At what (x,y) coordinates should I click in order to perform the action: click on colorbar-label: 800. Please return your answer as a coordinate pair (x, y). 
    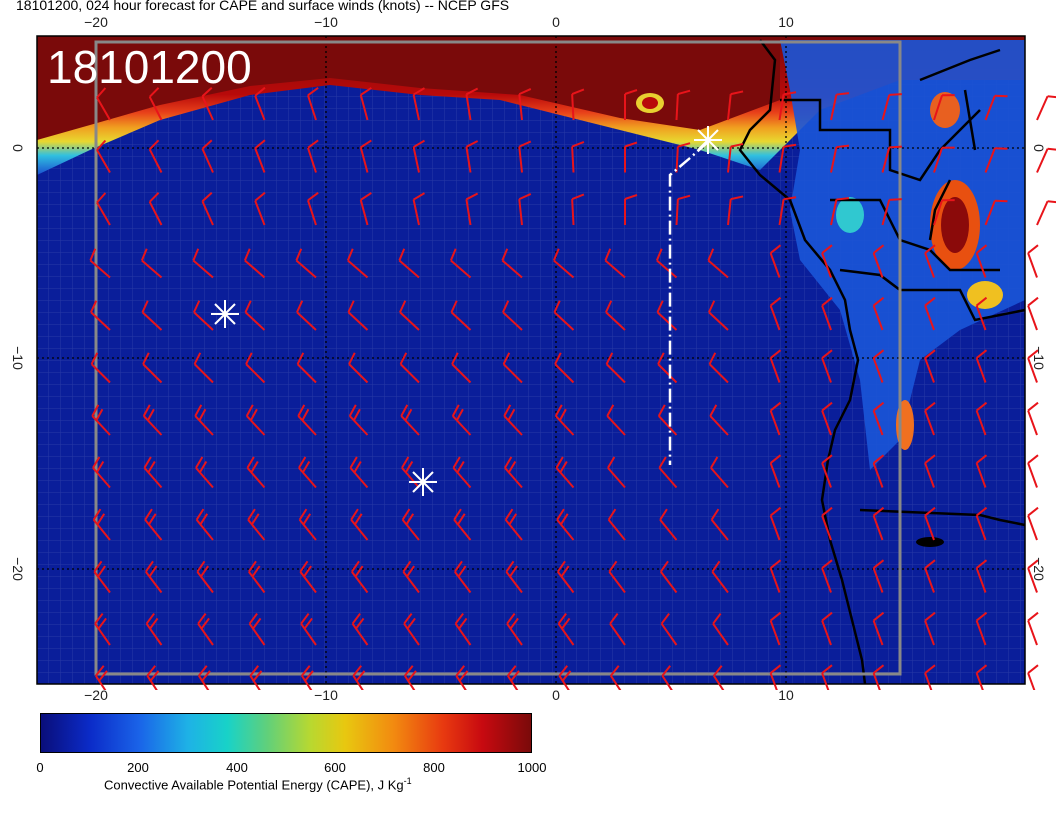
    Looking at the image, I should click on (434, 767).